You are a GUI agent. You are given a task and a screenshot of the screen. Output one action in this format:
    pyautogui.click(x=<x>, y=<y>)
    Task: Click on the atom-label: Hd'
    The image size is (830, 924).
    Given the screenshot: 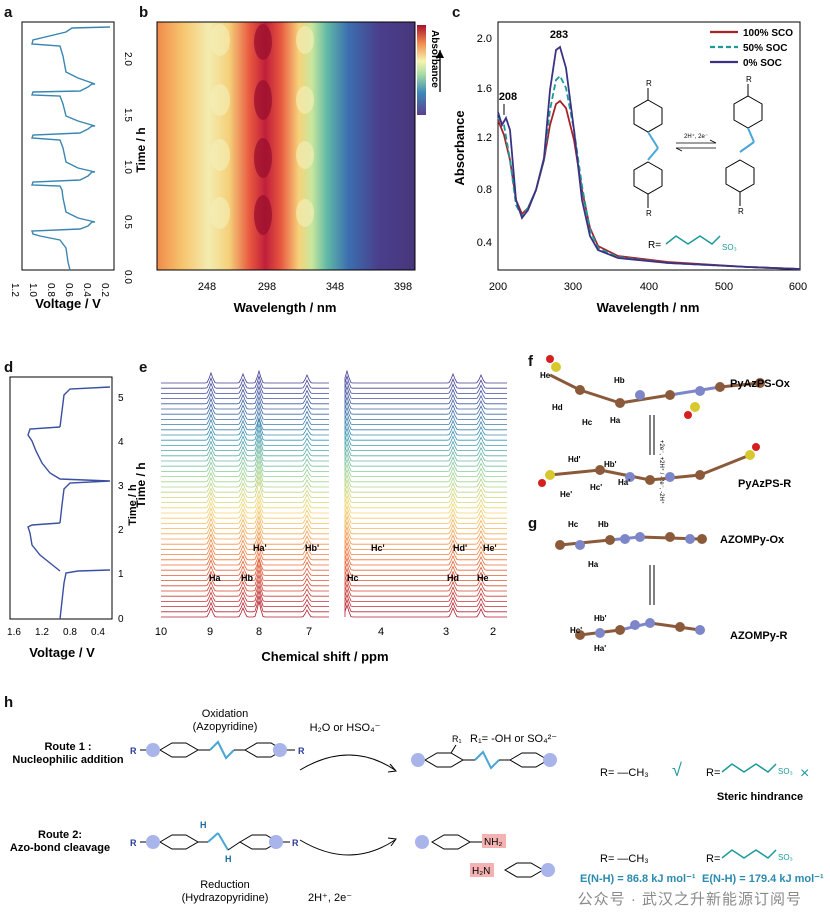 What is the action you would take?
    pyautogui.click(x=574, y=459)
    